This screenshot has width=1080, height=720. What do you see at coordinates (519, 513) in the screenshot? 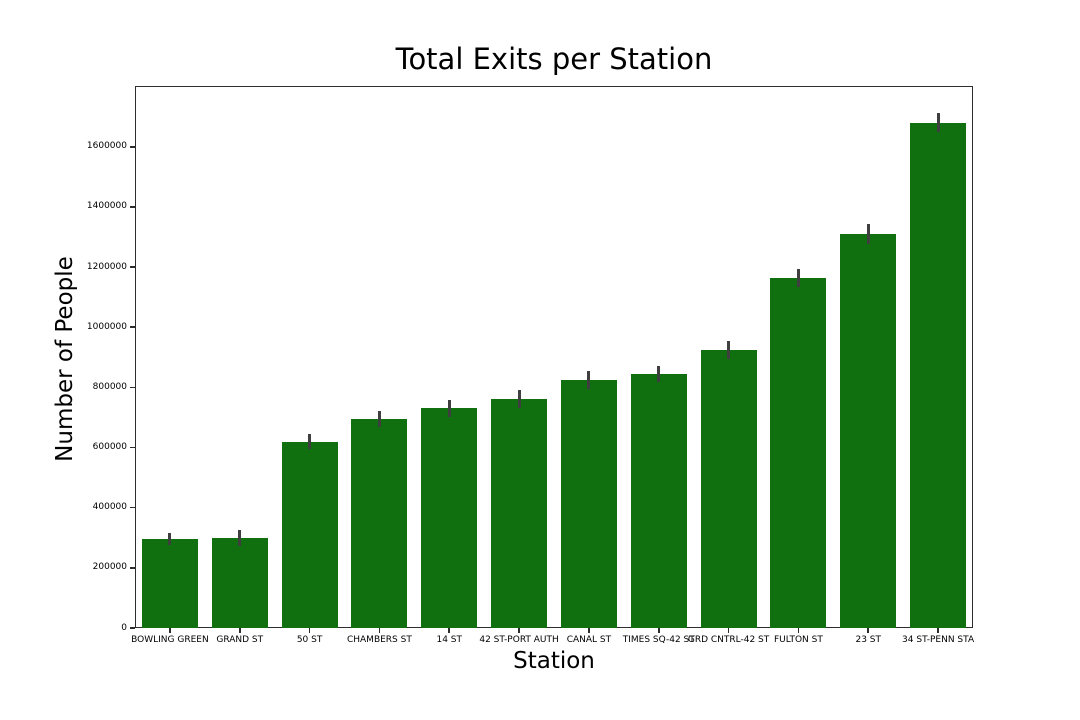
I see `bar-42-st-port-auth` at bounding box center [519, 513].